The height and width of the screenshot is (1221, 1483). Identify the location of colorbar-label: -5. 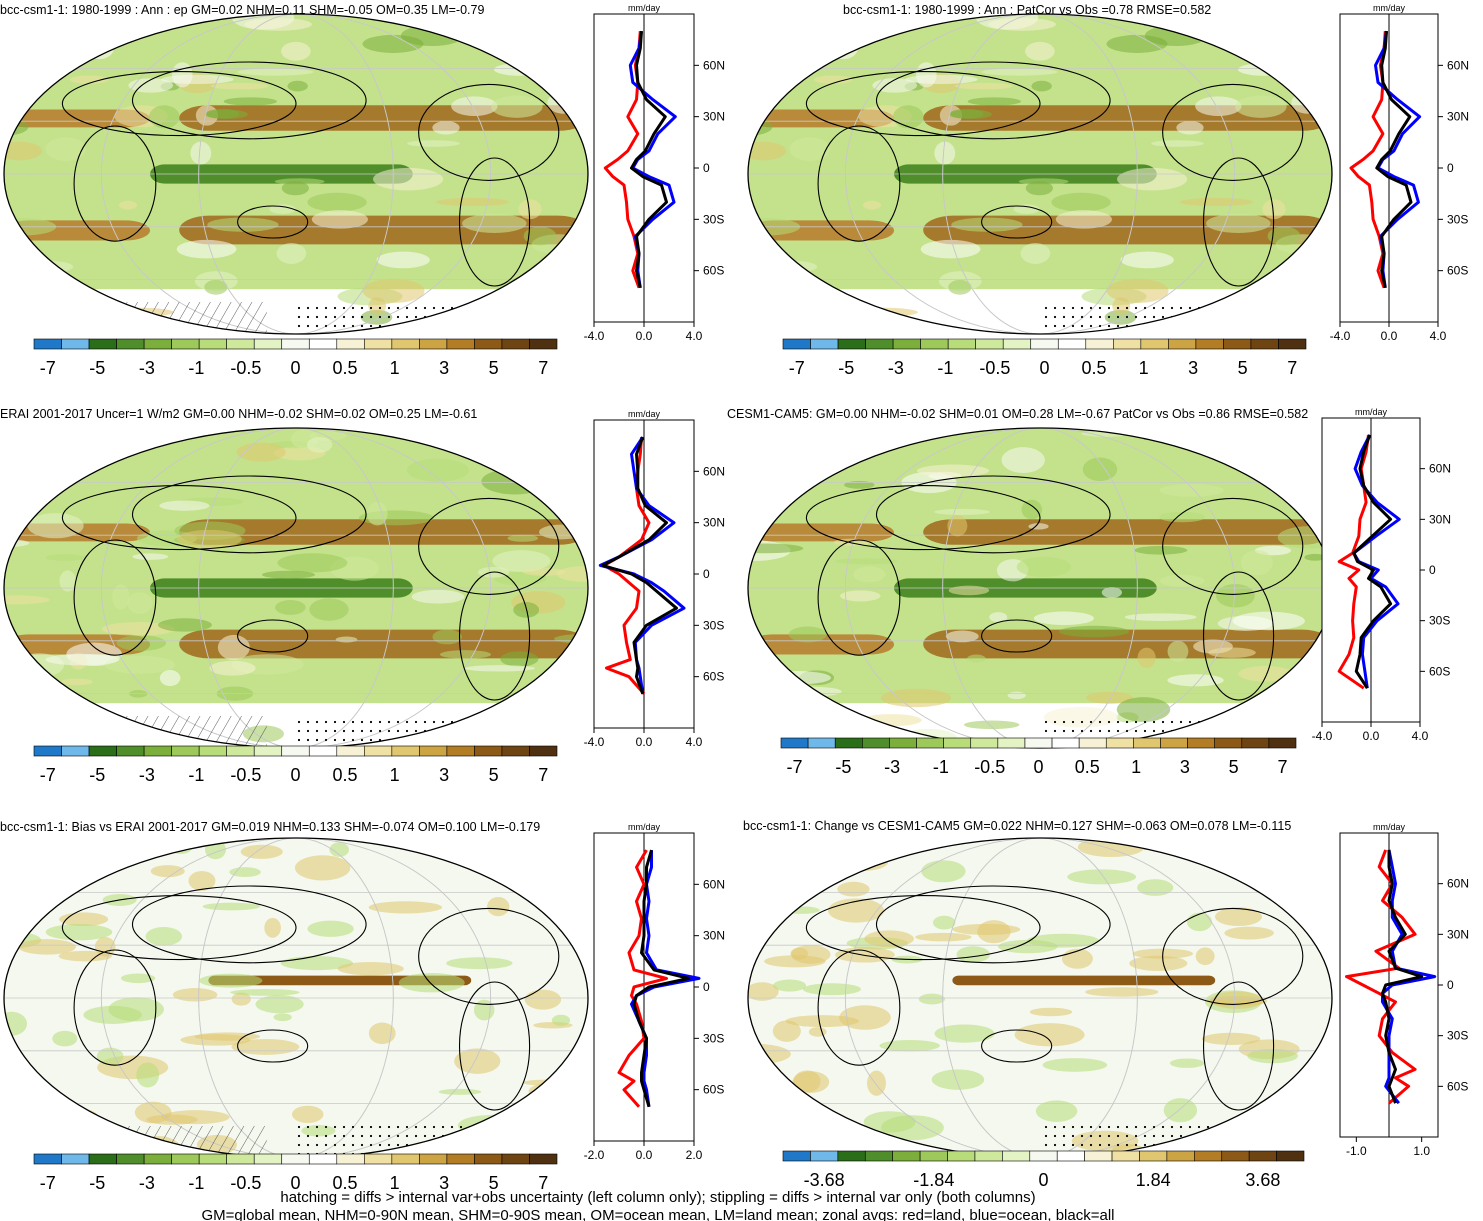
(843, 767).